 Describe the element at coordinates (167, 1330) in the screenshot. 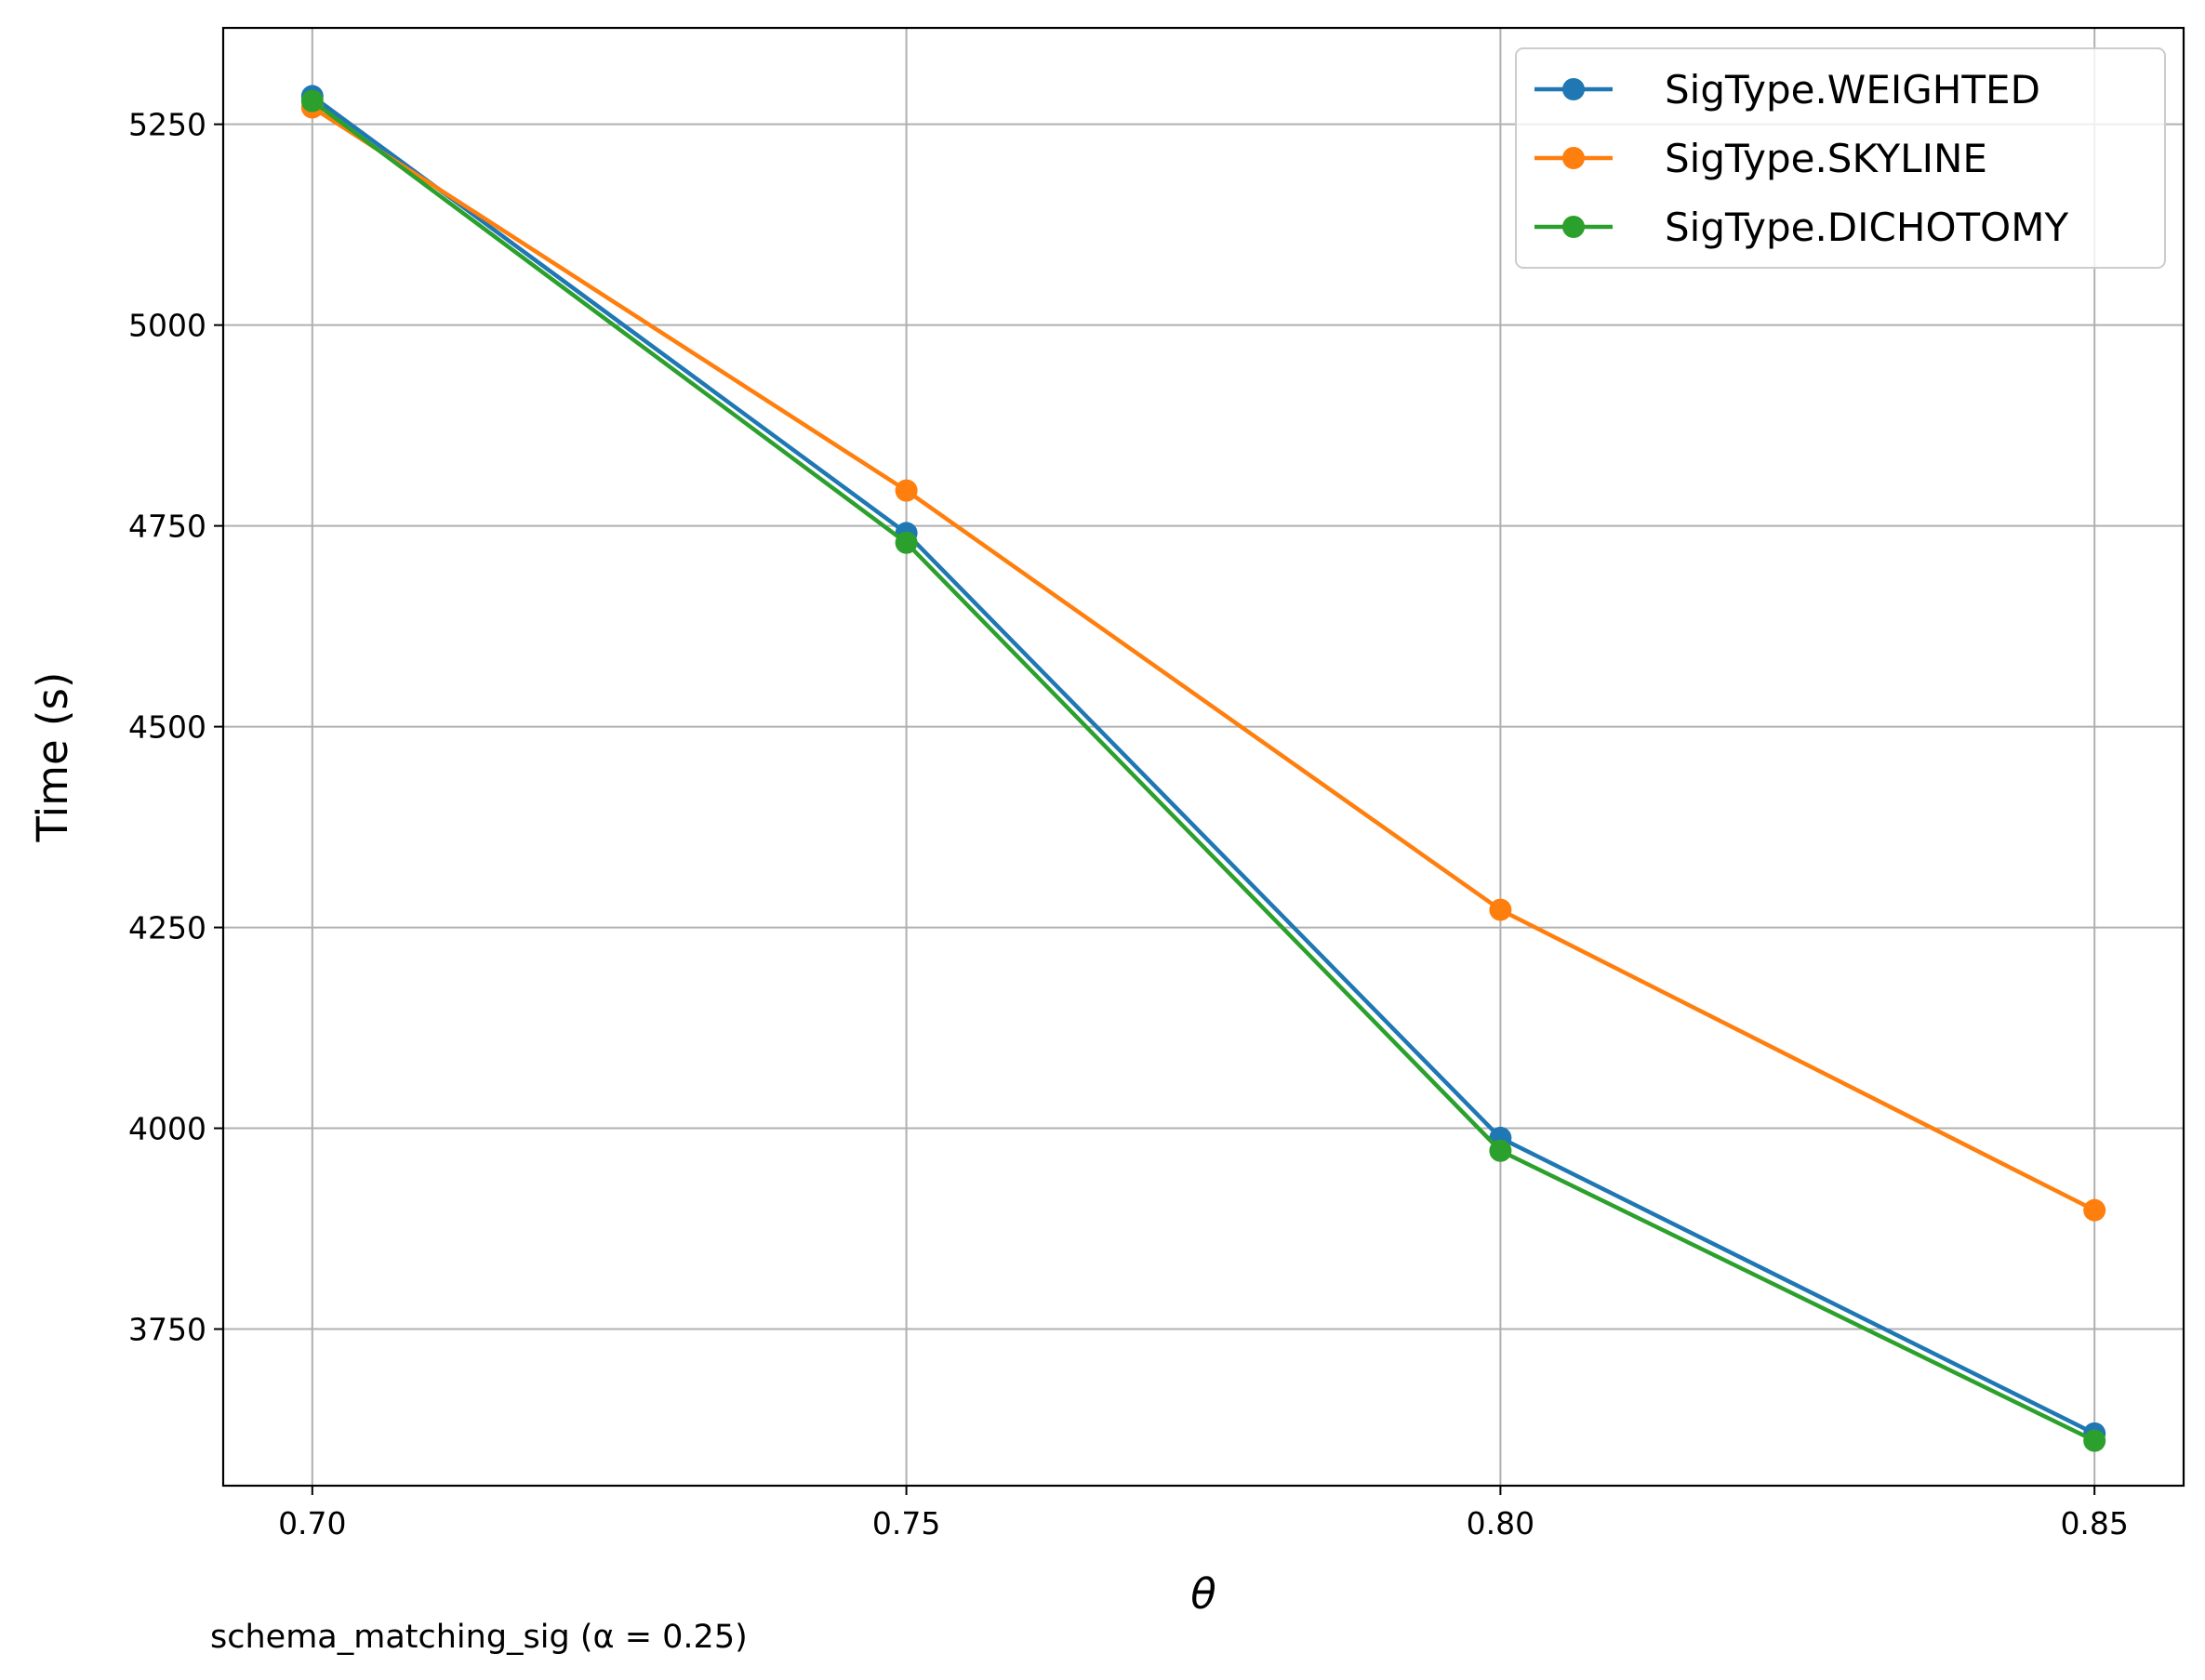

I see `y-tick-label: 3750` at that location.